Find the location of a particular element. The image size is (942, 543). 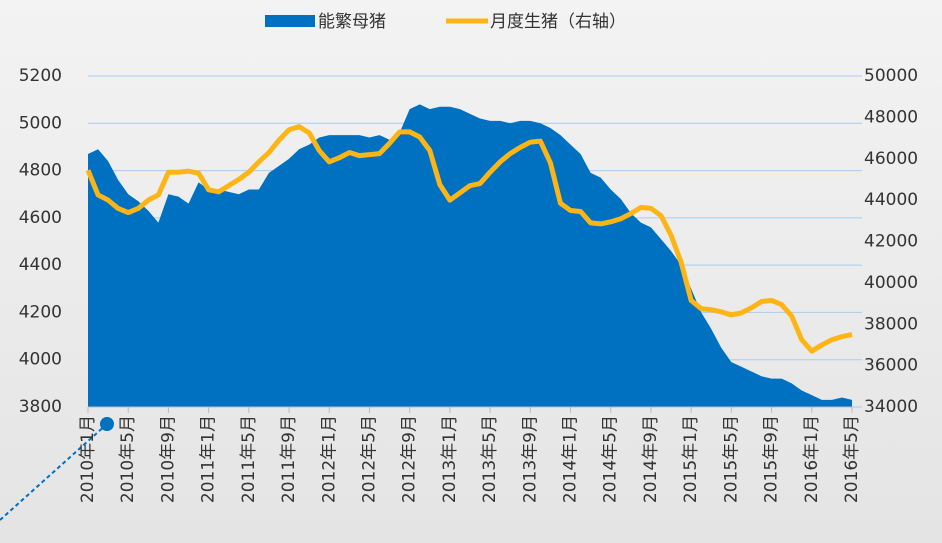

y-tick-label: 4000 is located at coordinates (40, 360).